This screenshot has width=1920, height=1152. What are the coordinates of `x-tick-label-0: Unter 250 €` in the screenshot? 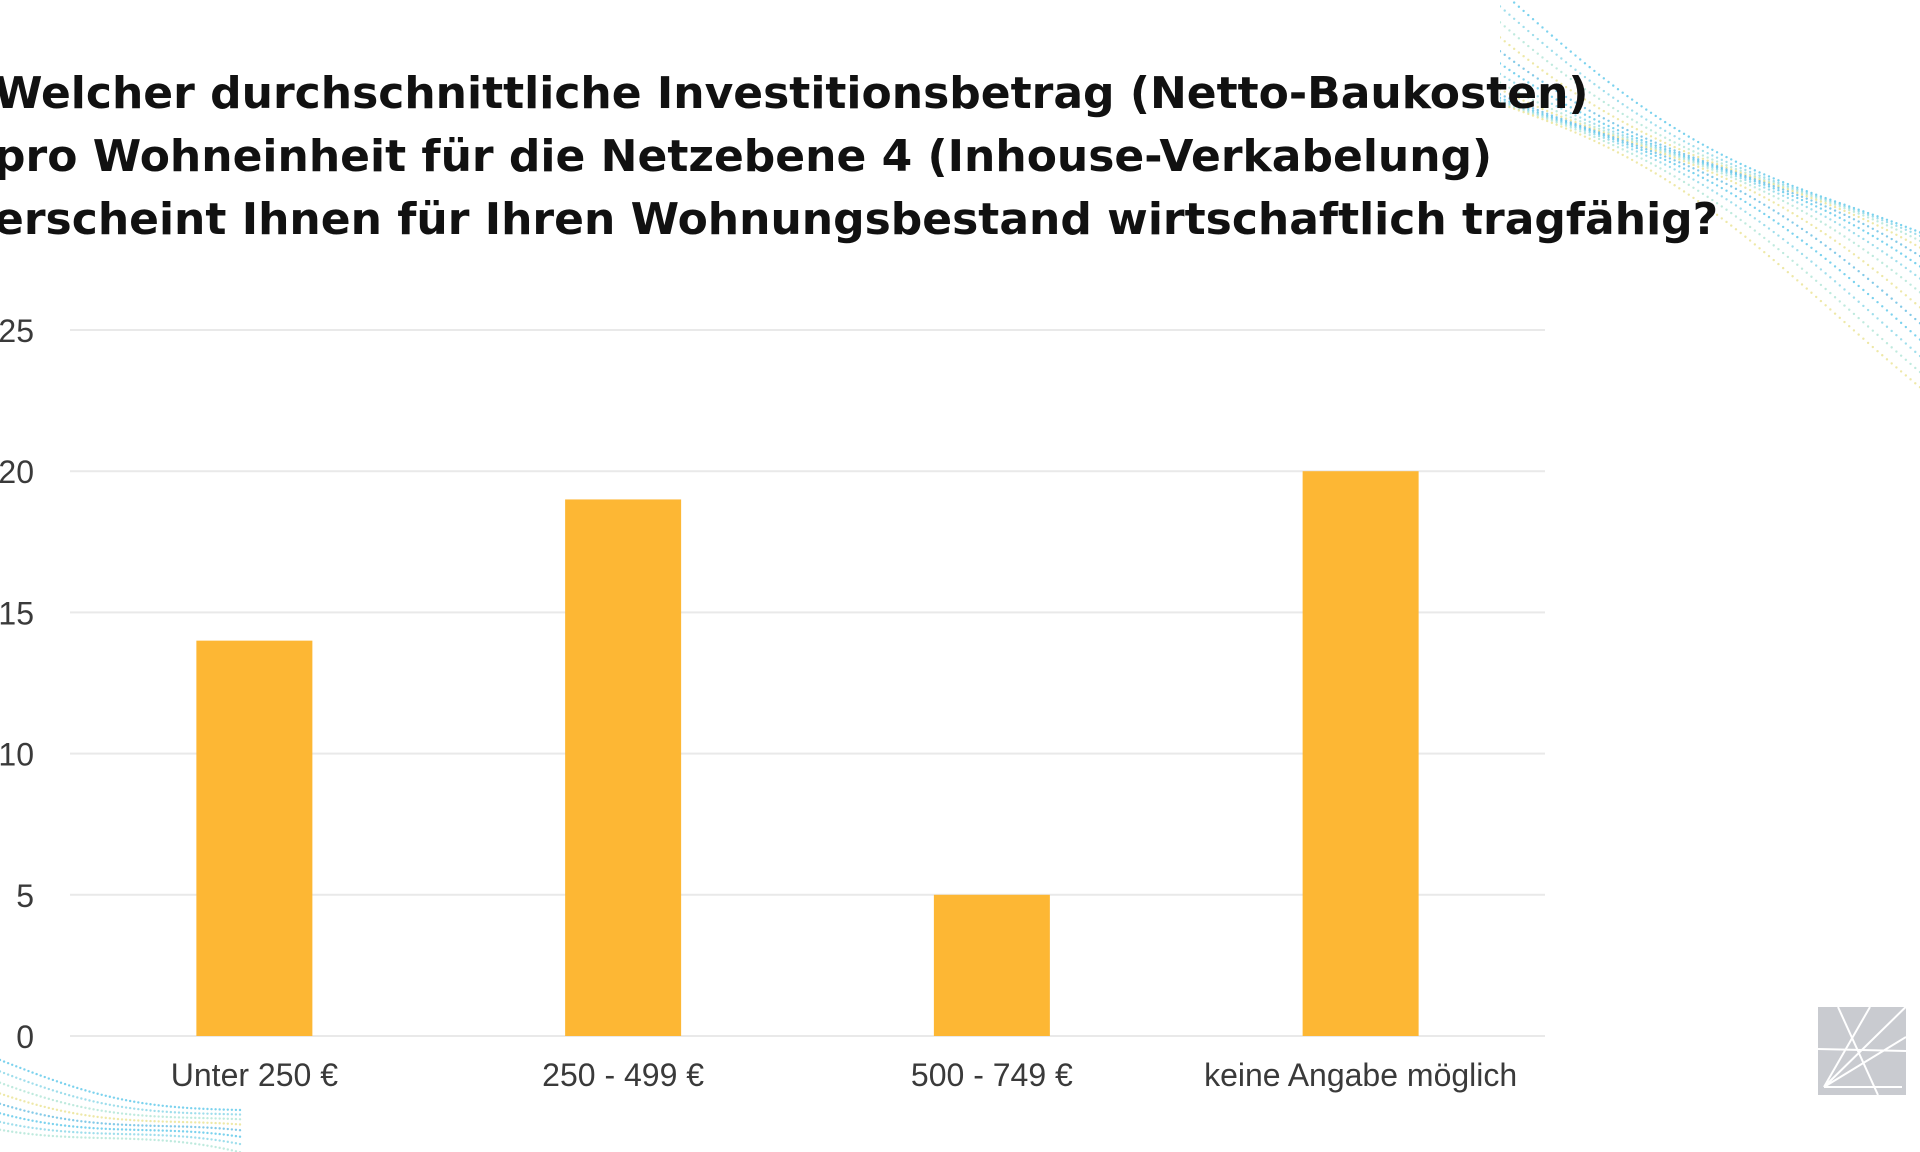 It's located at (254, 1075).